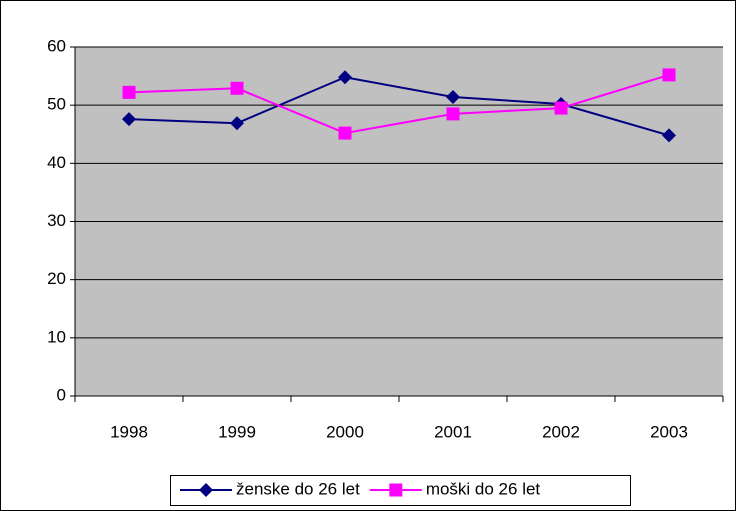 This screenshot has height=511, width=736. Describe the element at coordinates (56, 278) in the screenshot. I see `y-tick-label: 20` at that location.